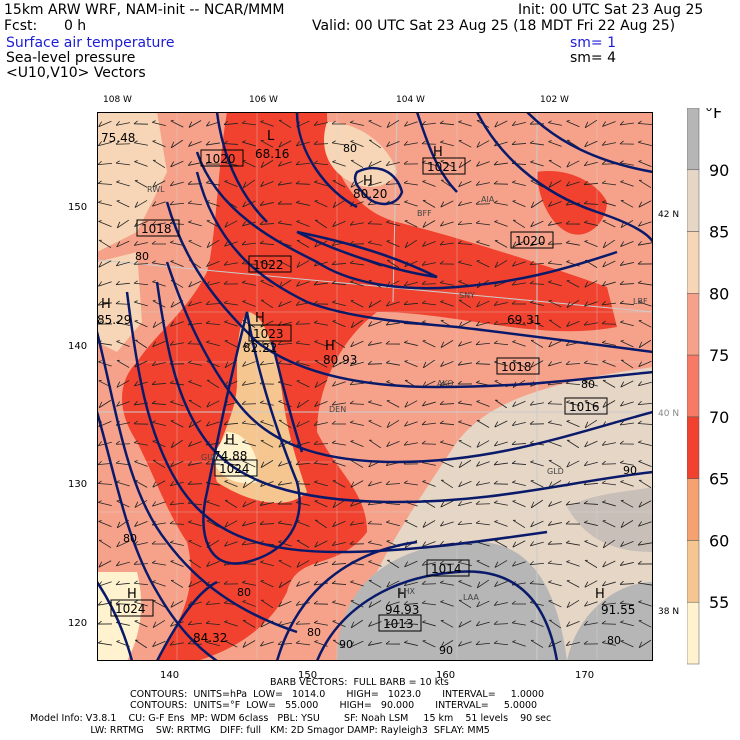 This screenshot has height=740, width=740. What do you see at coordinates (555, 471) in the screenshot?
I see `station-gld: GLD` at bounding box center [555, 471].